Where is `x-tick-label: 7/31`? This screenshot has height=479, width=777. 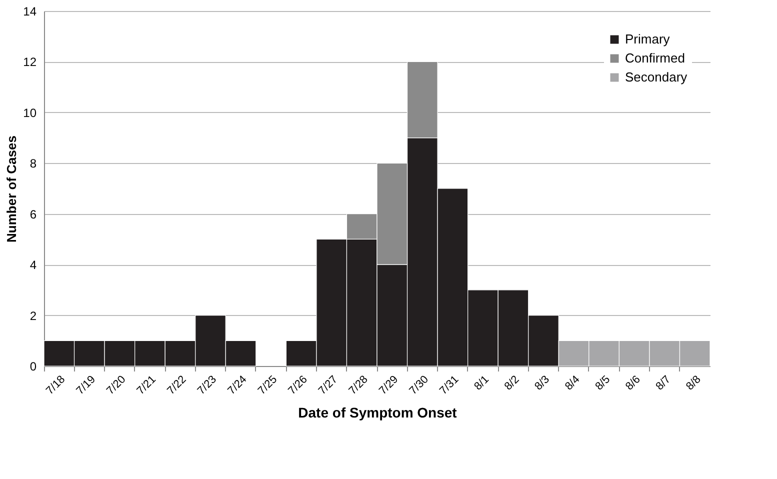
x-tick-label: 7/31 is located at coordinates (450, 386).